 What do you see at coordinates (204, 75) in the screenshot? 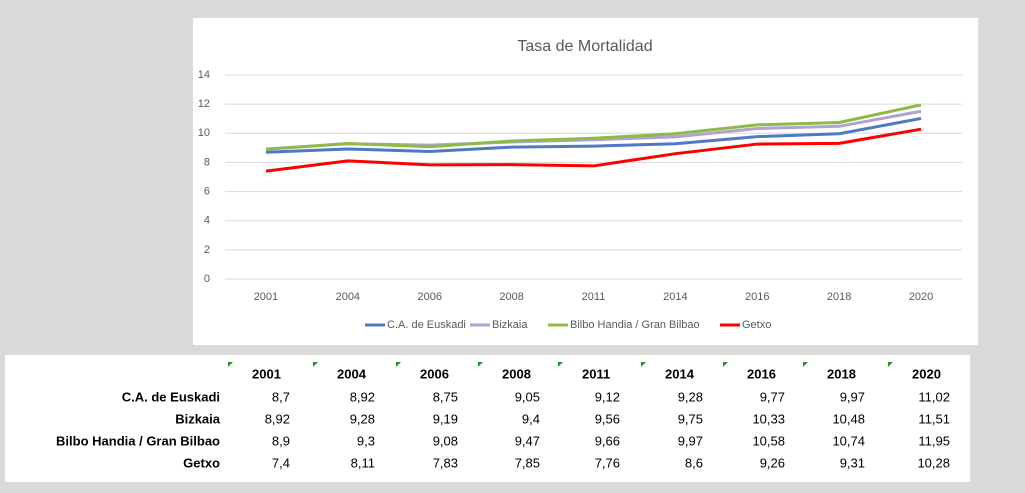
I see `y-tick-label: 14` at bounding box center [204, 75].